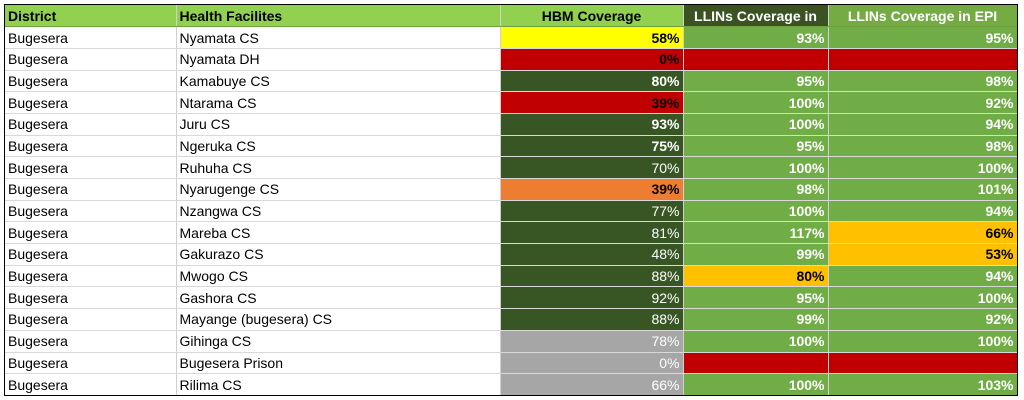 The height and width of the screenshot is (400, 1024). I want to click on facility-cell: Ngeruka CS, so click(338, 146).